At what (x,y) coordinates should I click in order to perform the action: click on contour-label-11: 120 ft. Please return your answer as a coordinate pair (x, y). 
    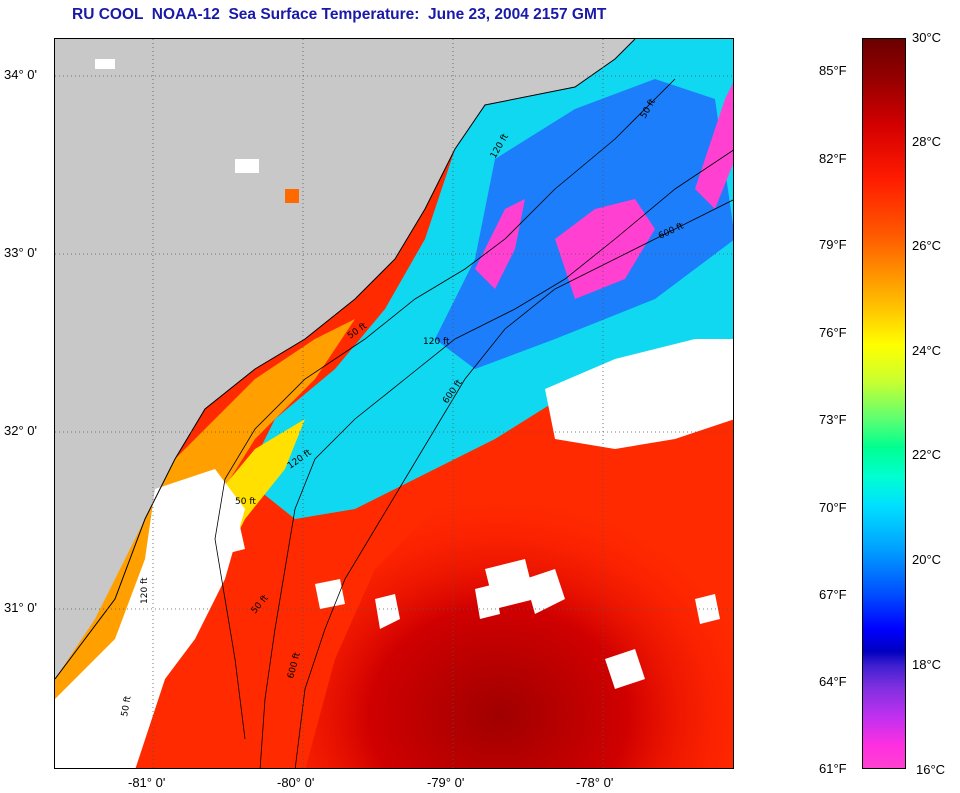
    Looking at the image, I should click on (145, 590).